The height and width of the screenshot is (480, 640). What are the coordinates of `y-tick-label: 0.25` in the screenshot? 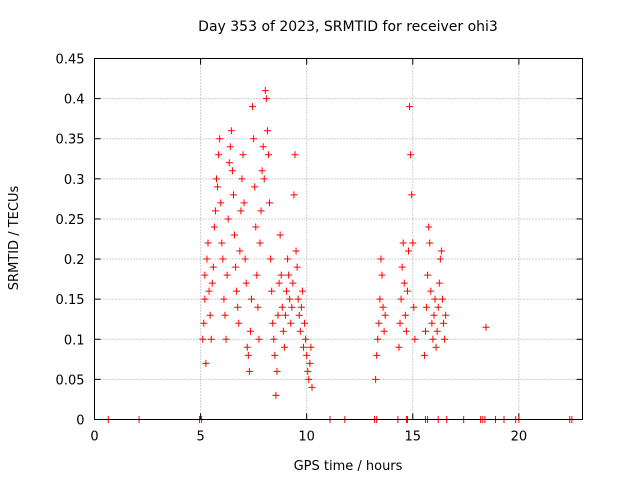 It's located at (70, 220).